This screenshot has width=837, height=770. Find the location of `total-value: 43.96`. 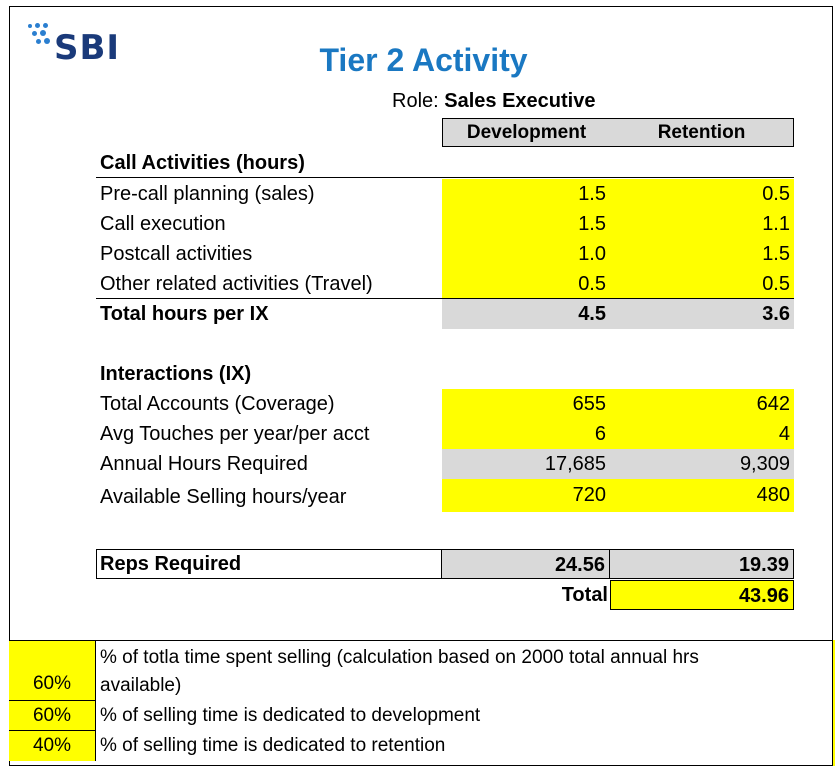

total-value: 43.96 is located at coordinates (702, 595).